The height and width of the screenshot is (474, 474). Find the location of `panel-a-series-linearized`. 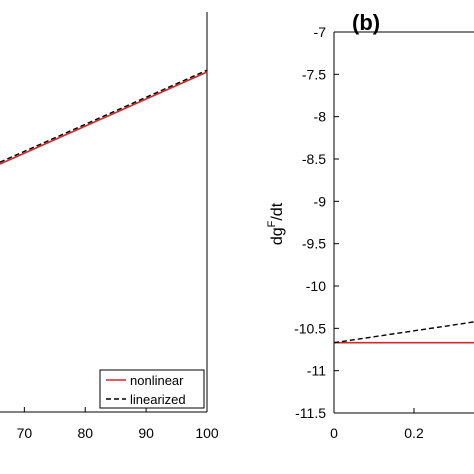

panel-a-series-linearized is located at coordinates (104, 116).